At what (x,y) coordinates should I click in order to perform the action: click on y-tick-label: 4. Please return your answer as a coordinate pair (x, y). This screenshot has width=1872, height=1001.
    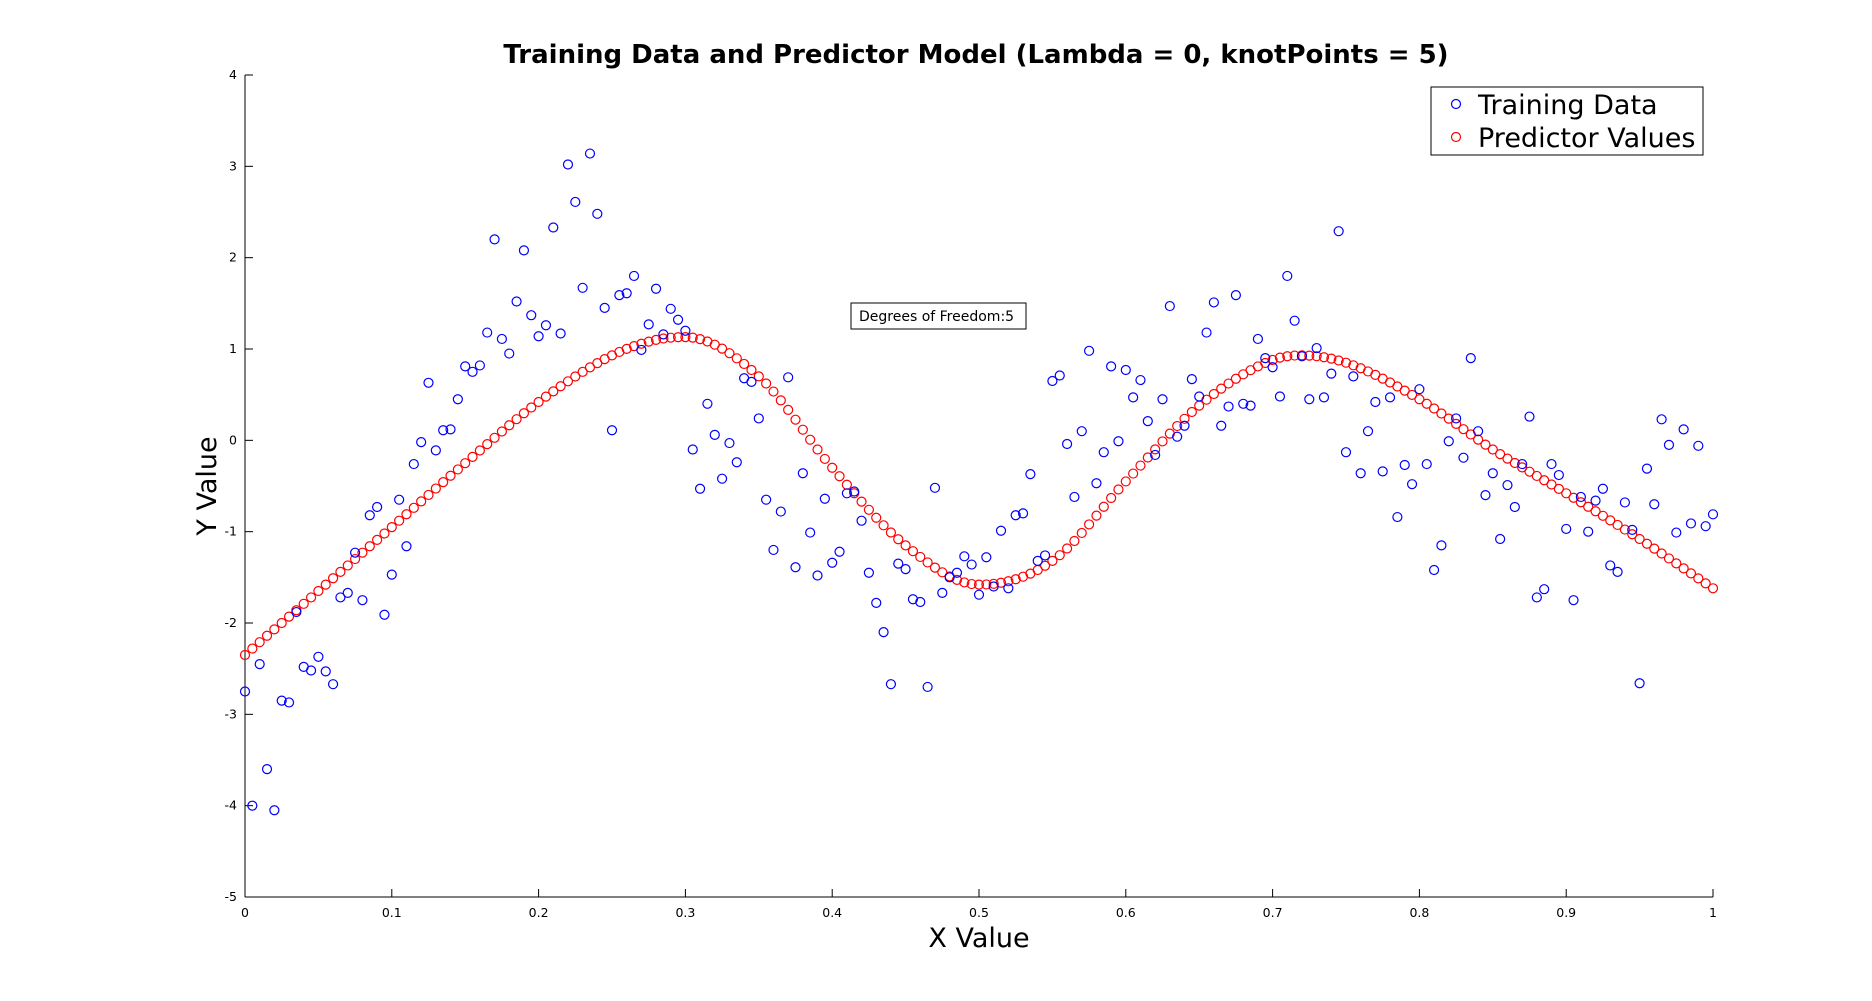
    Looking at the image, I should click on (233, 74).